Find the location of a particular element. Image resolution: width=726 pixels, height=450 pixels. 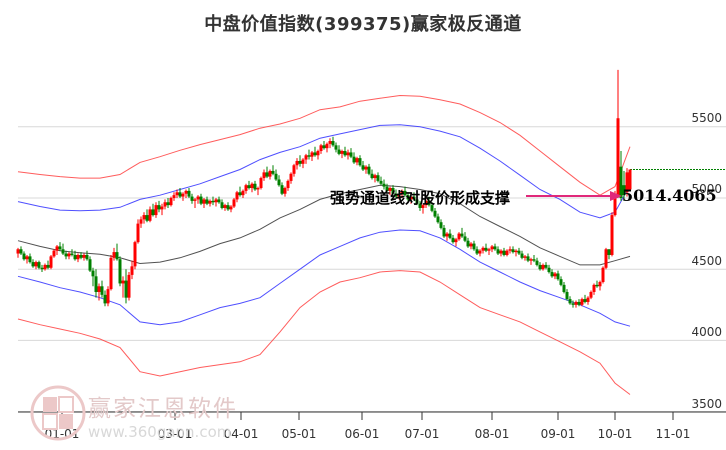

annotation-arrowhead-icon is located at coordinates (616, 196).